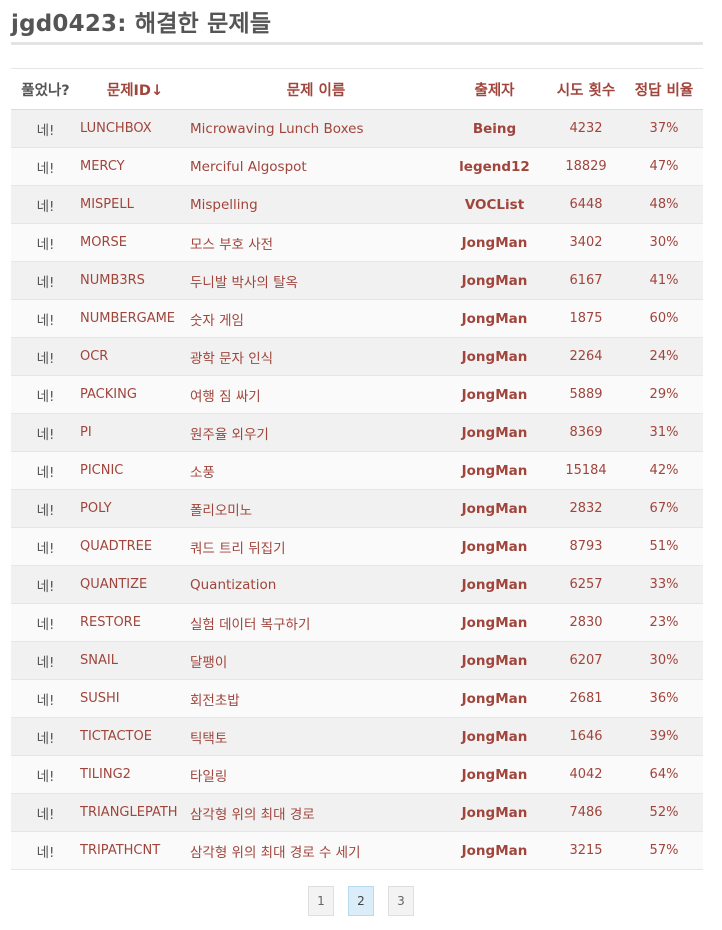  Describe the element at coordinates (252, 814) in the screenshot. I see `problem-name-link: 삼각형 위의 최대 경로` at that location.